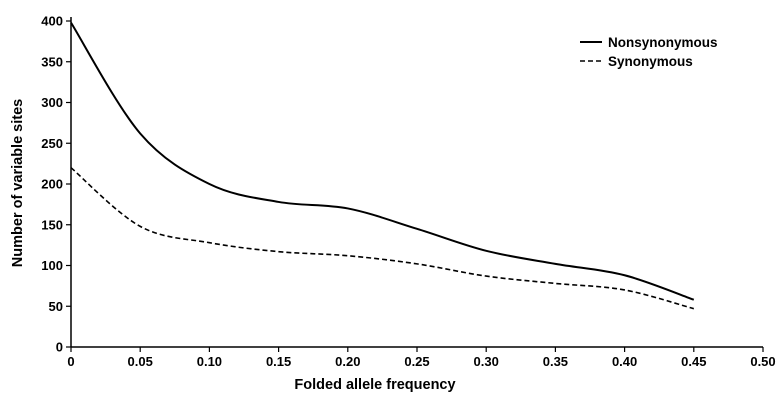 This screenshot has width=777, height=394. What do you see at coordinates (693, 361) in the screenshot?
I see `x-tick-label: 0.45` at bounding box center [693, 361].